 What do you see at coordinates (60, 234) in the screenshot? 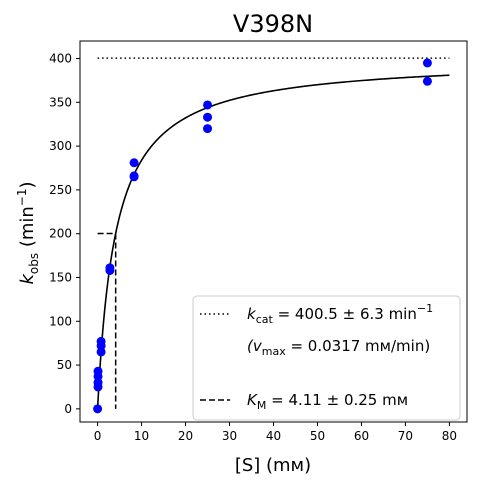
I see `y-tick-label: 200` at bounding box center [60, 234].